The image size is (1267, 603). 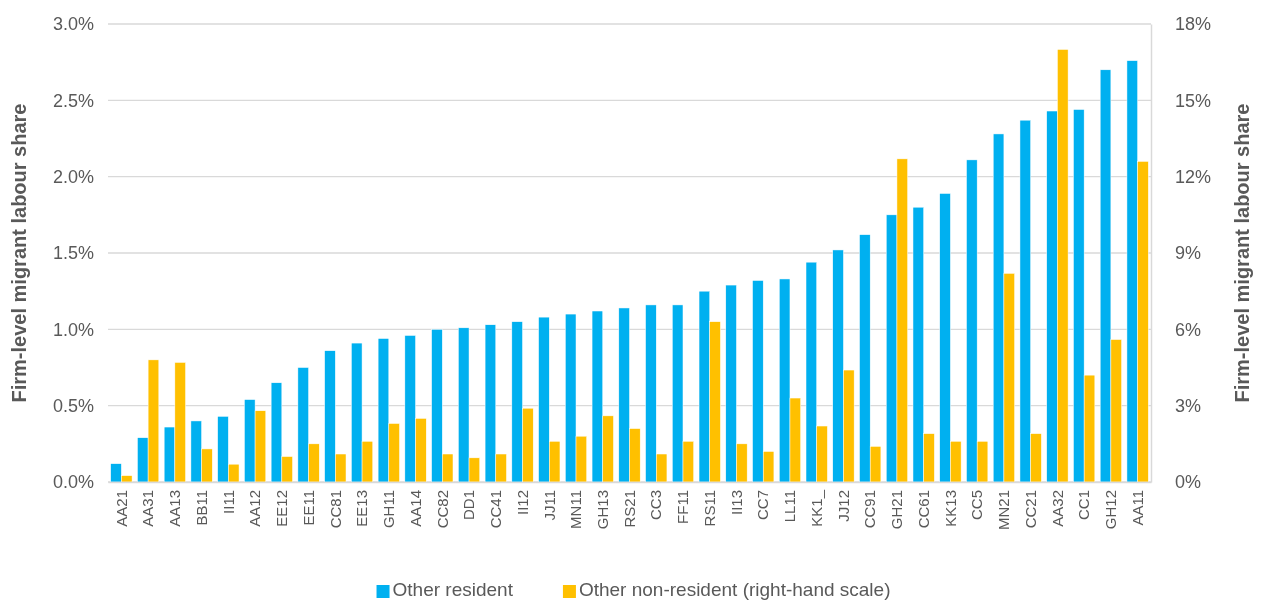 I want to click on x-tick-label: CC21, so click(x=1030, y=509).